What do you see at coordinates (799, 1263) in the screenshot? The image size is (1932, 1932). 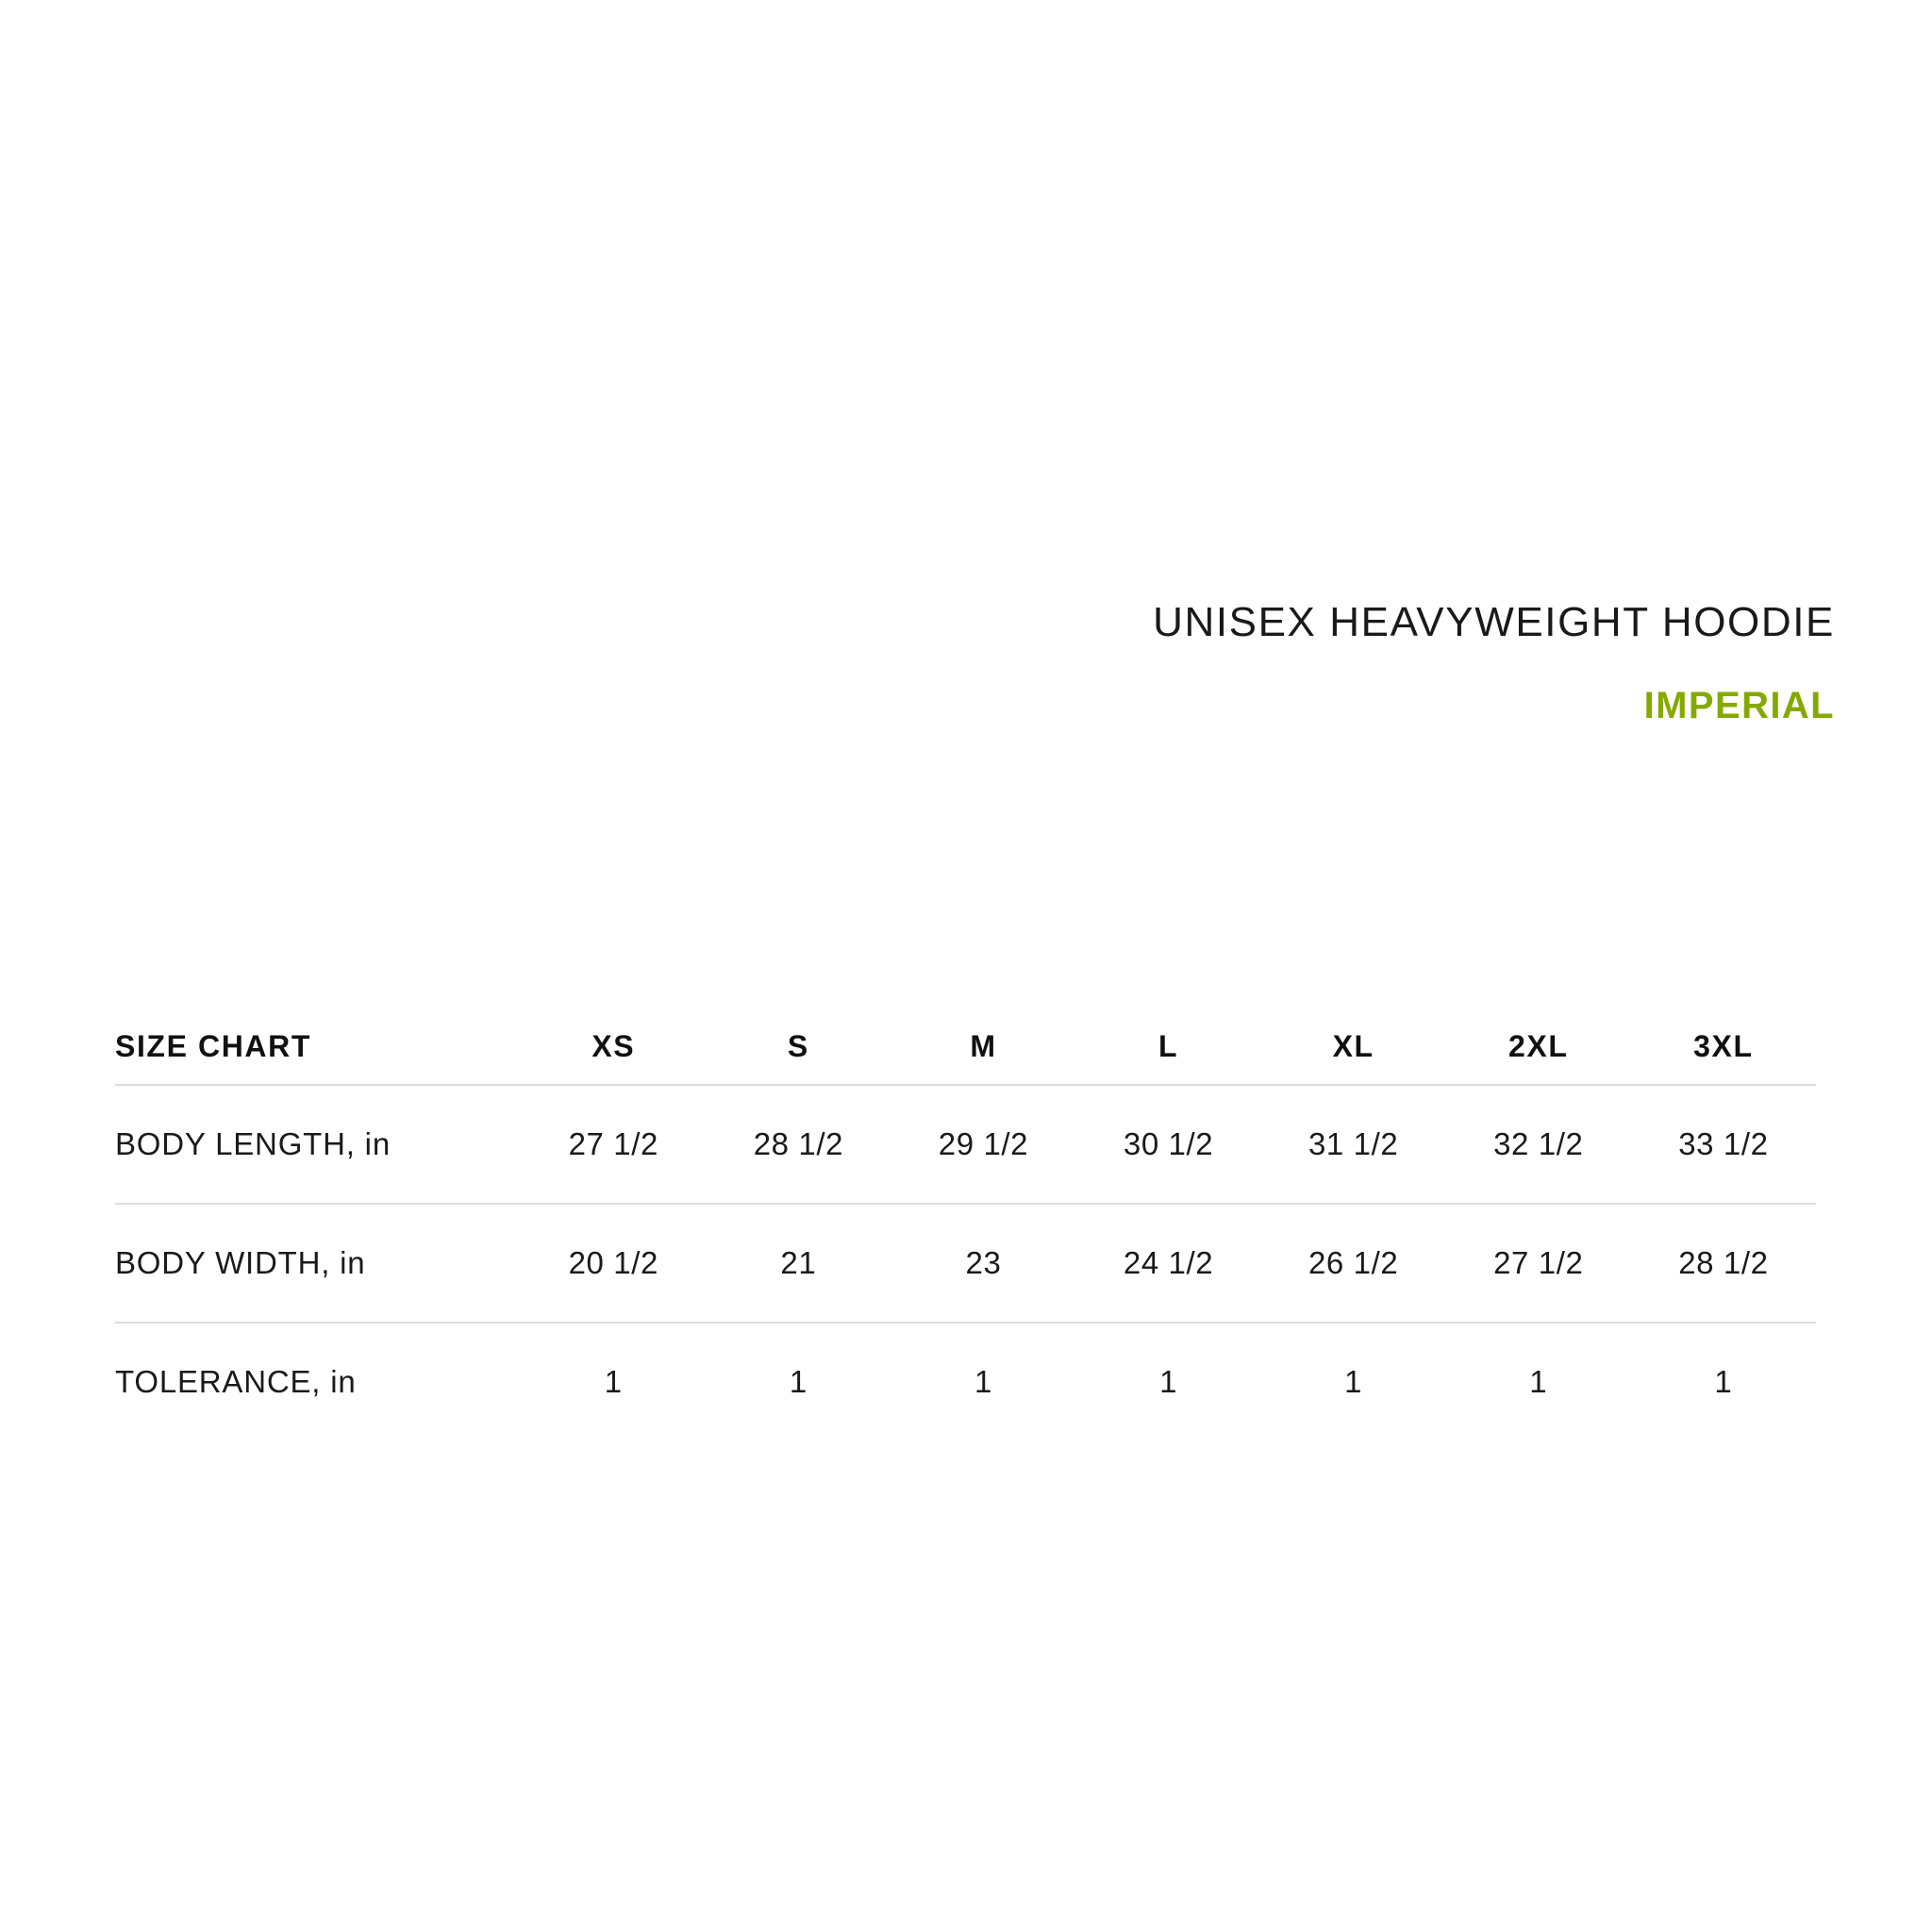 I see `cell-body-width-s: 21` at bounding box center [799, 1263].